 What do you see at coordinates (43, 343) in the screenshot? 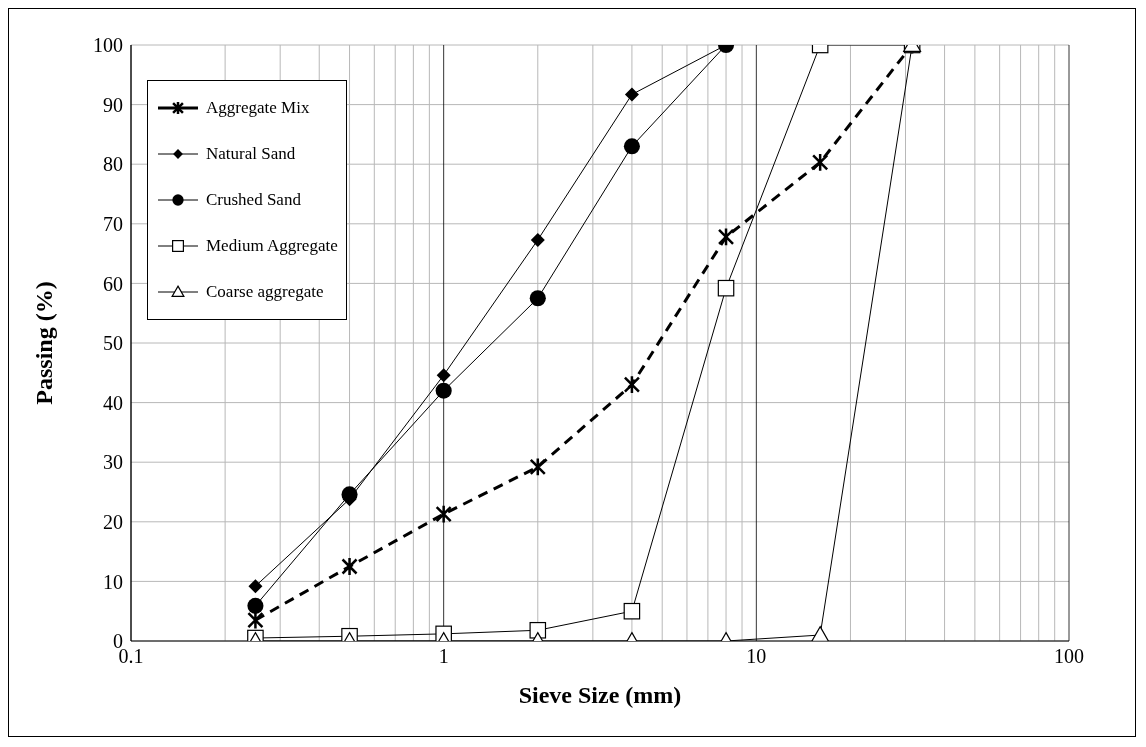
I see `y-axis-title: Passing (%)` at bounding box center [43, 343].